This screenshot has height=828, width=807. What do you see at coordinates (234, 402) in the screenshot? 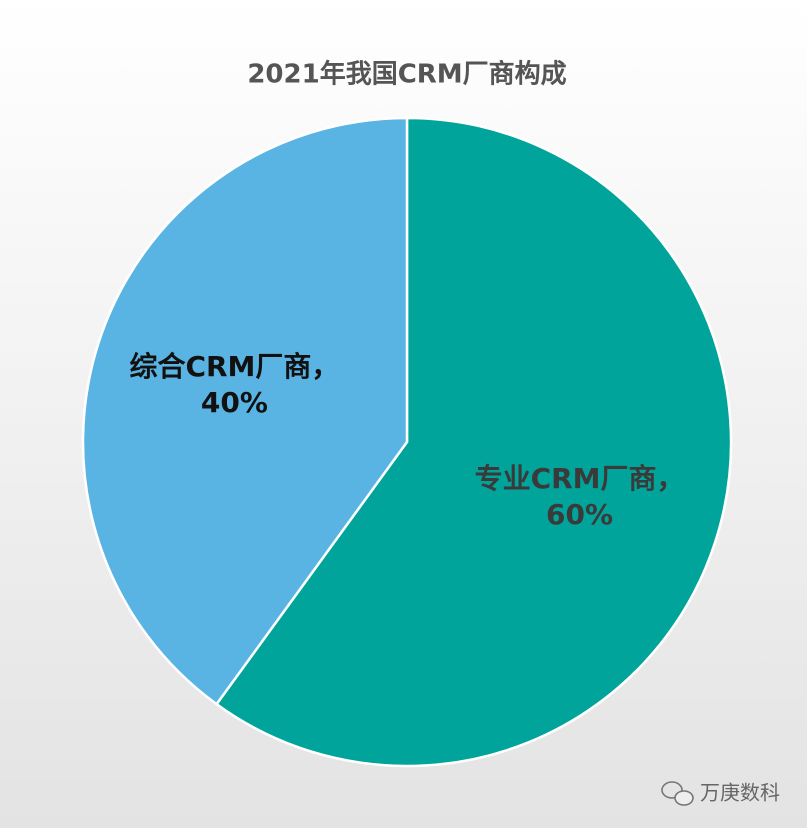
I see `value-label: 40%` at bounding box center [234, 402].